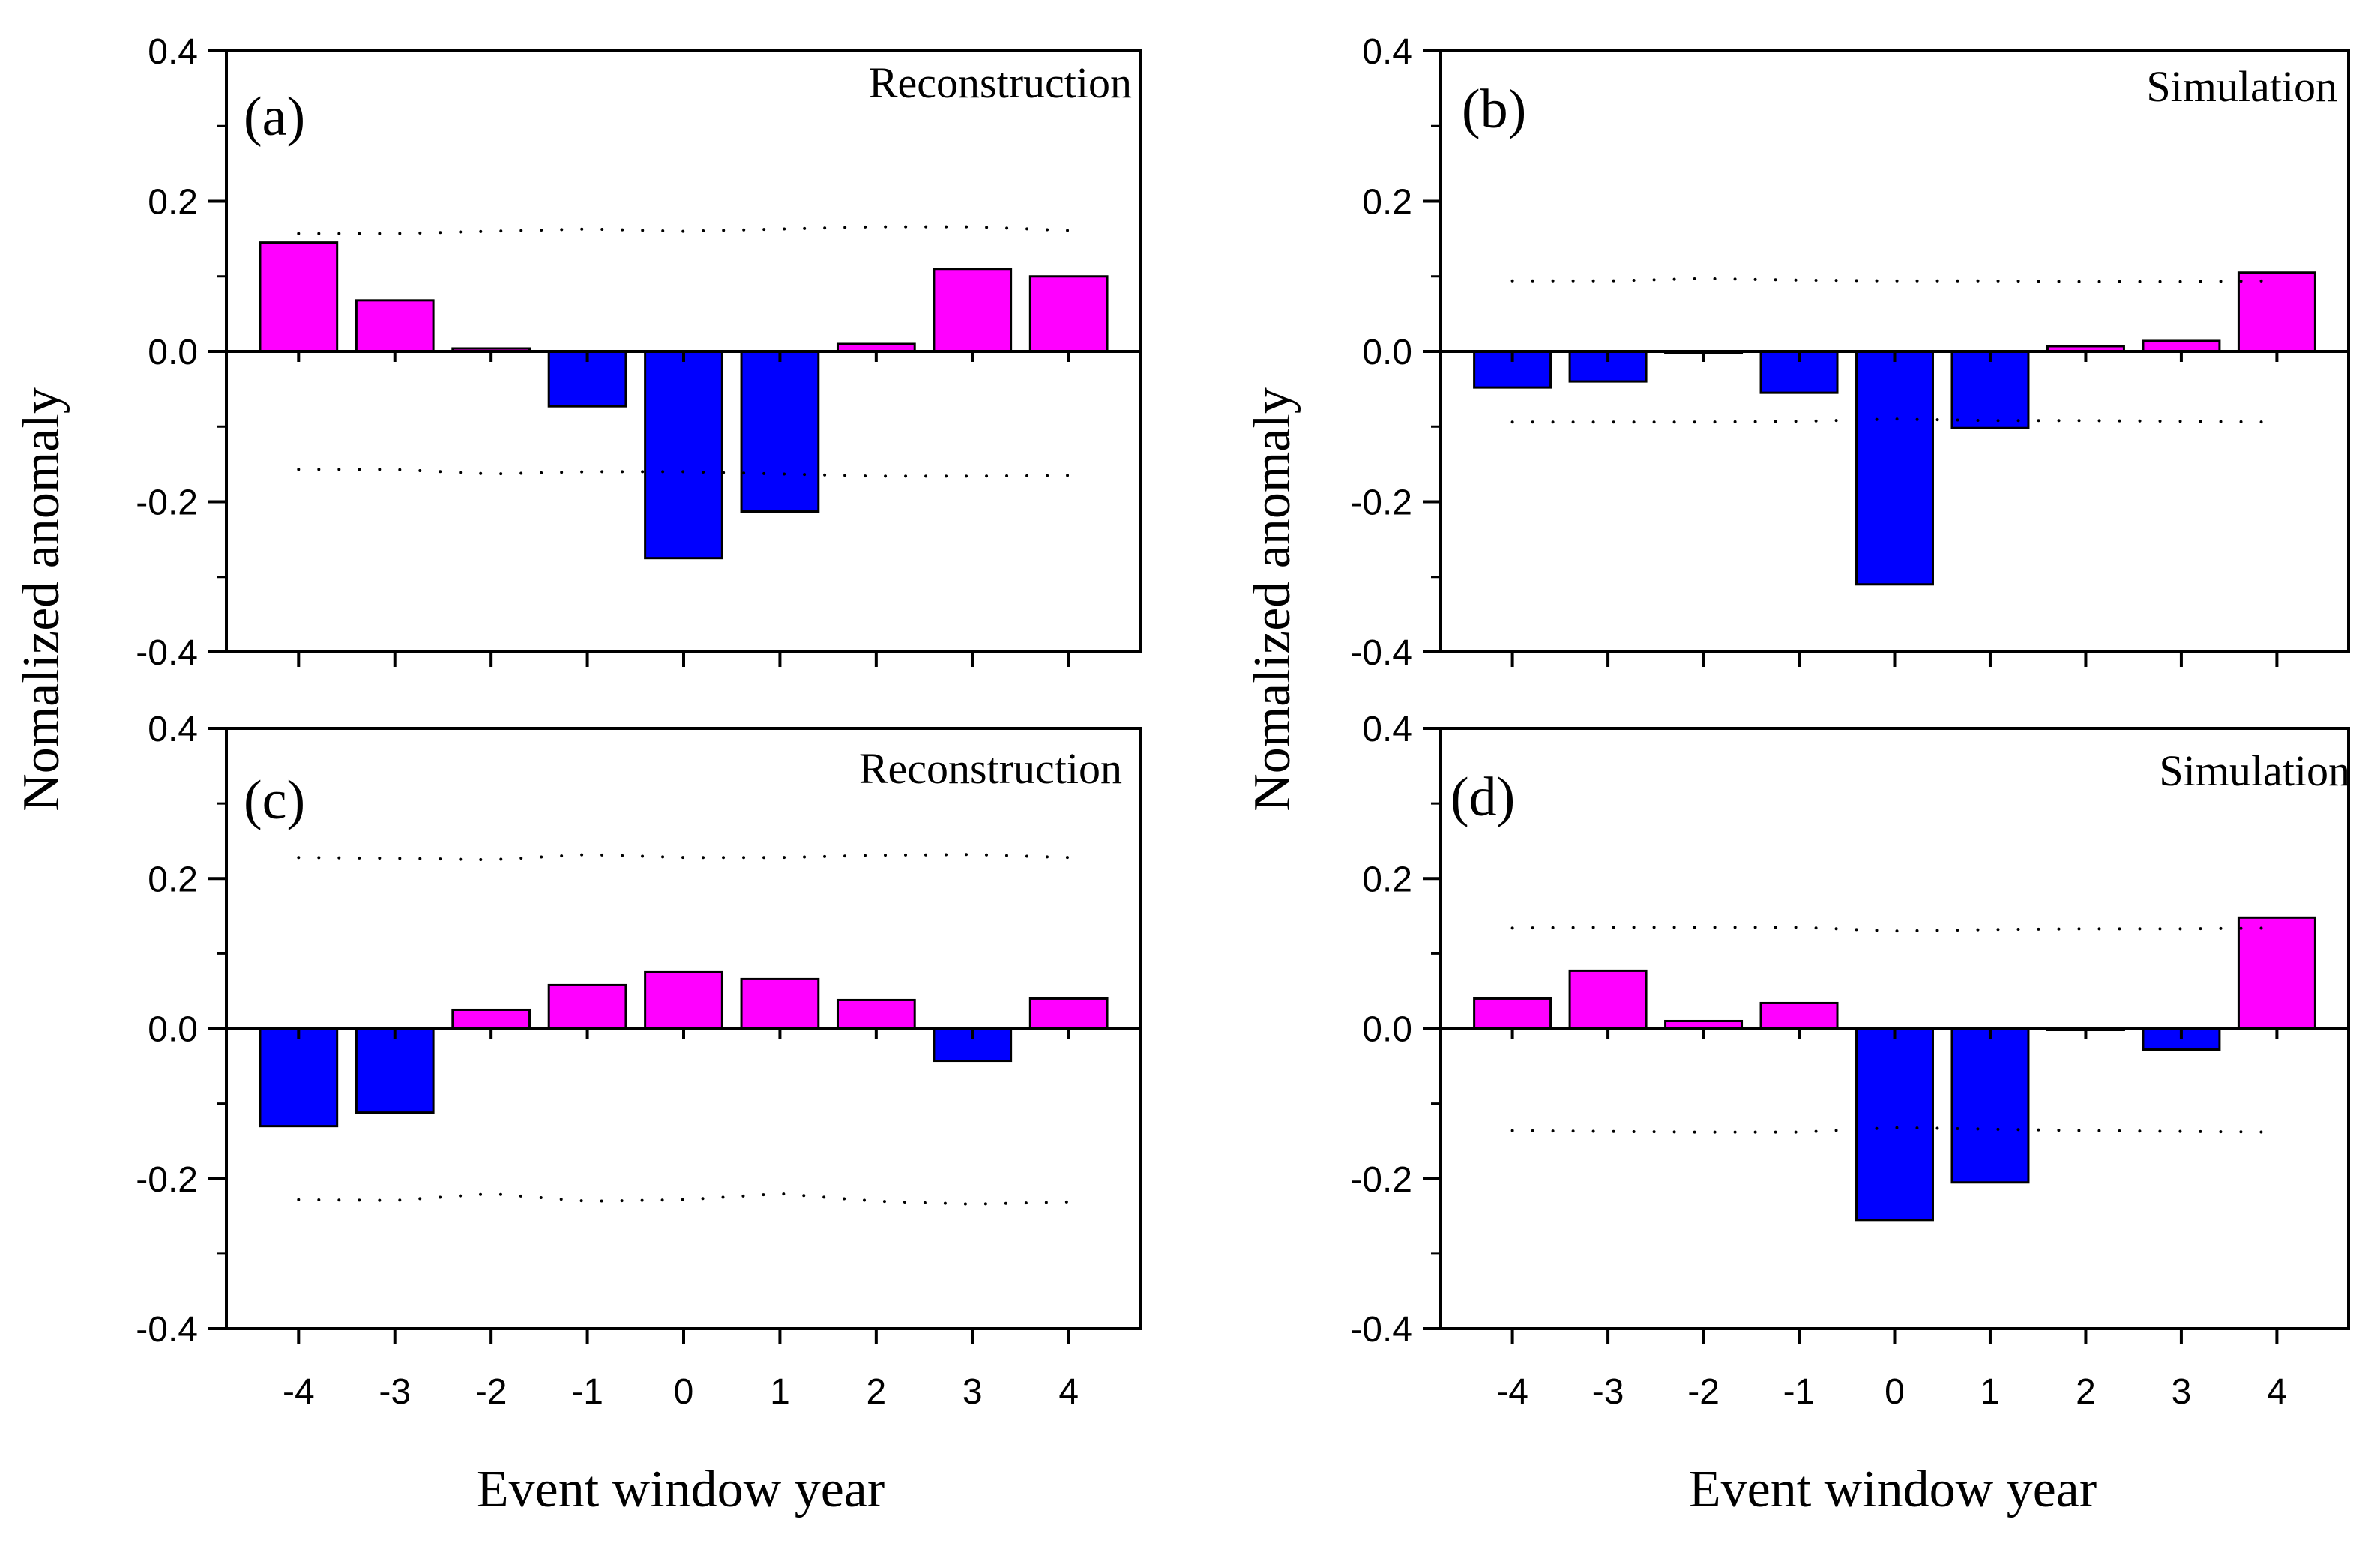  What do you see at coordinates (41, 599) in the screenshot?
I see `y-axis-title-left: Nomalized anomaly` at bounding box center [41, 599].